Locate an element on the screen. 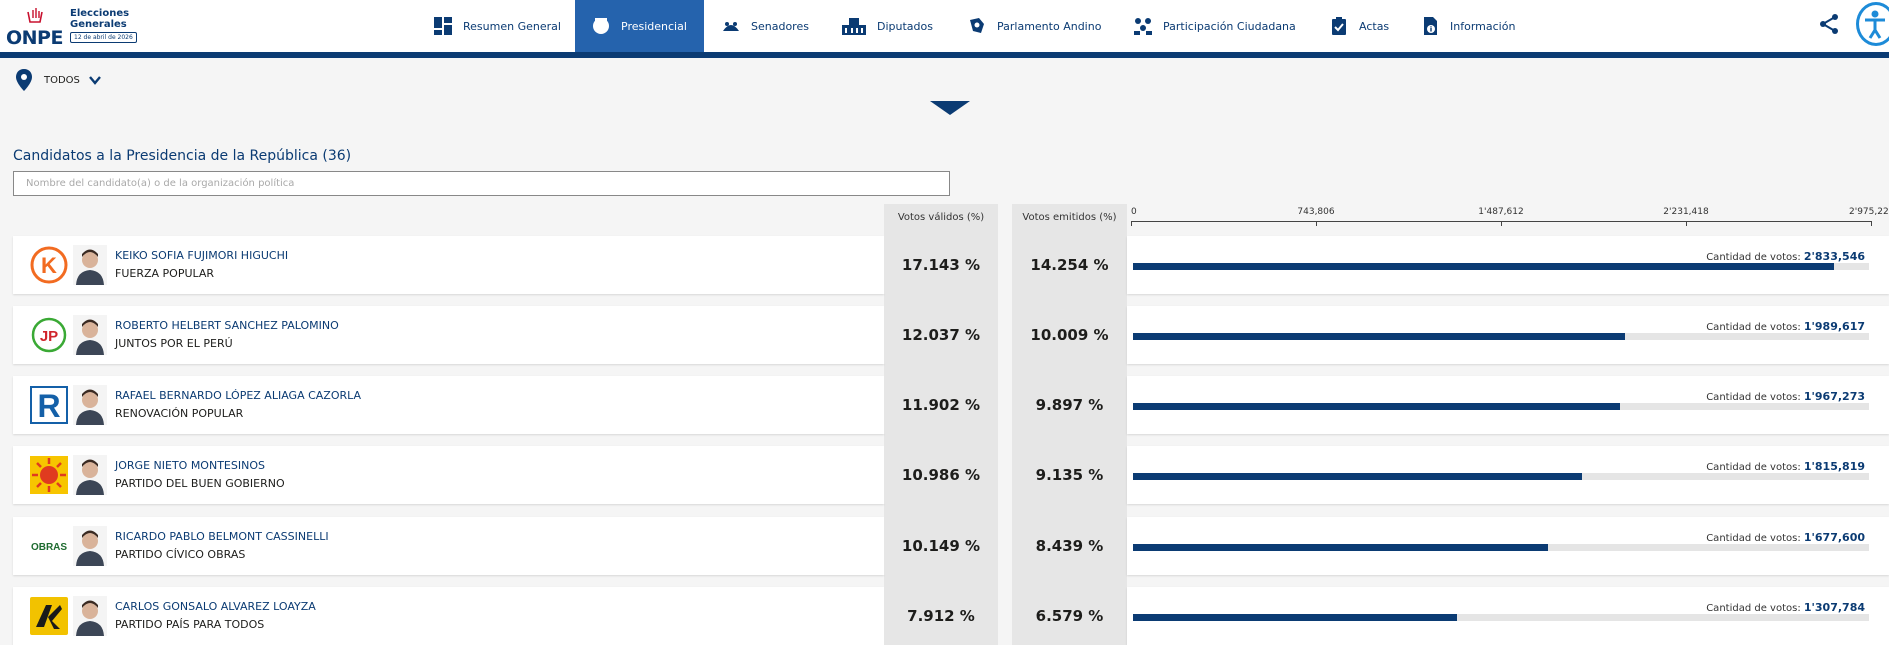 Image resolution: width=1889 pixels, height=645 pixels. votes-count-label: Cantidad de votos: 1'989,617 is located at coordinates (1785, 326).